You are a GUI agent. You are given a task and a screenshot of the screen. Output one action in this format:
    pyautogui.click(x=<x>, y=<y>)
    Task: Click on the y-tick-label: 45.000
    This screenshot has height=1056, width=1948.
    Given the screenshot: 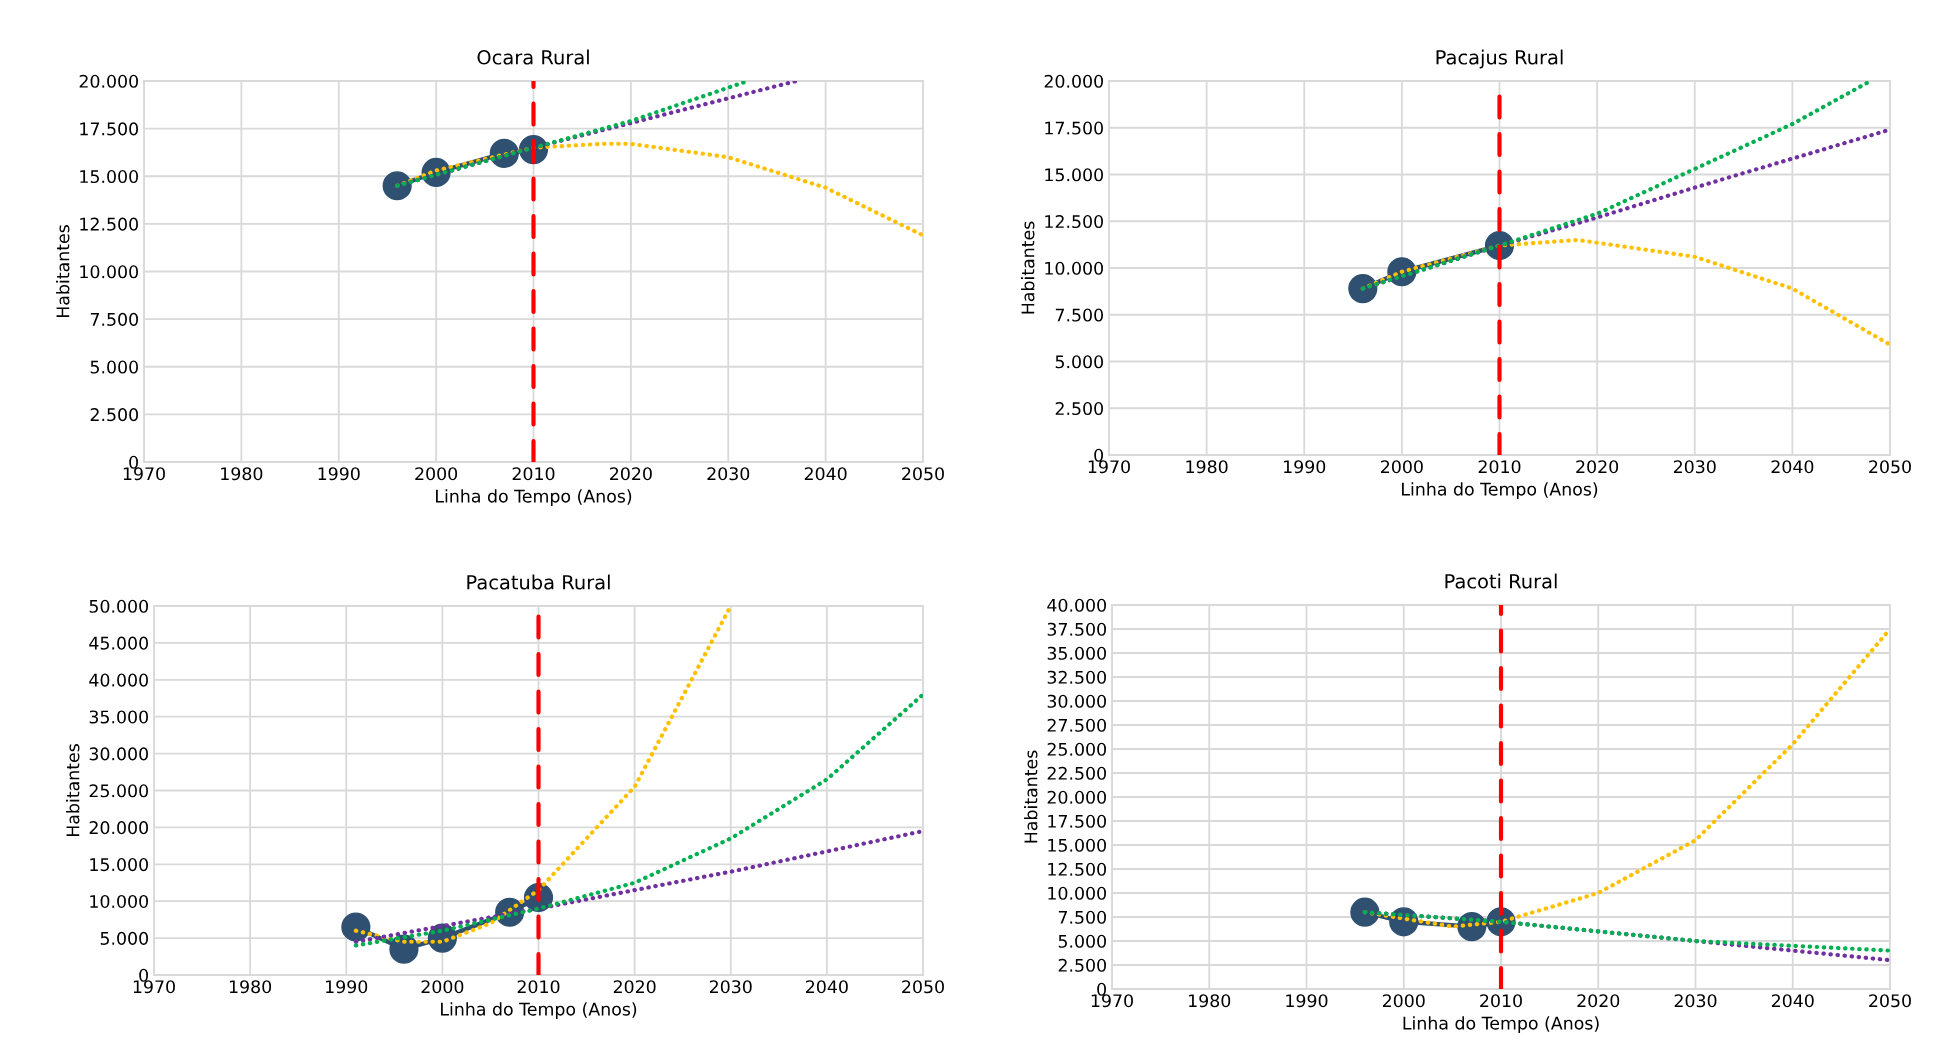 What is the action you would take?
    pyautogui.click(x=118, y=643)
    